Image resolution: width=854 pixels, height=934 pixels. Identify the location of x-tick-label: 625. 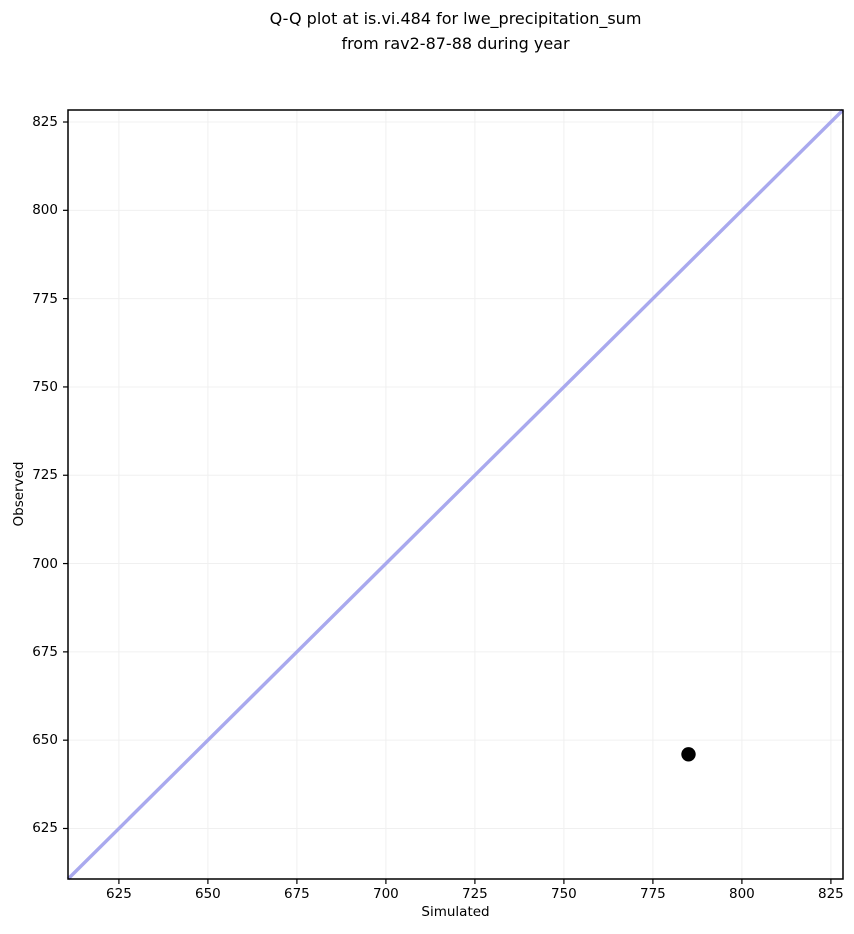
(119, 894).